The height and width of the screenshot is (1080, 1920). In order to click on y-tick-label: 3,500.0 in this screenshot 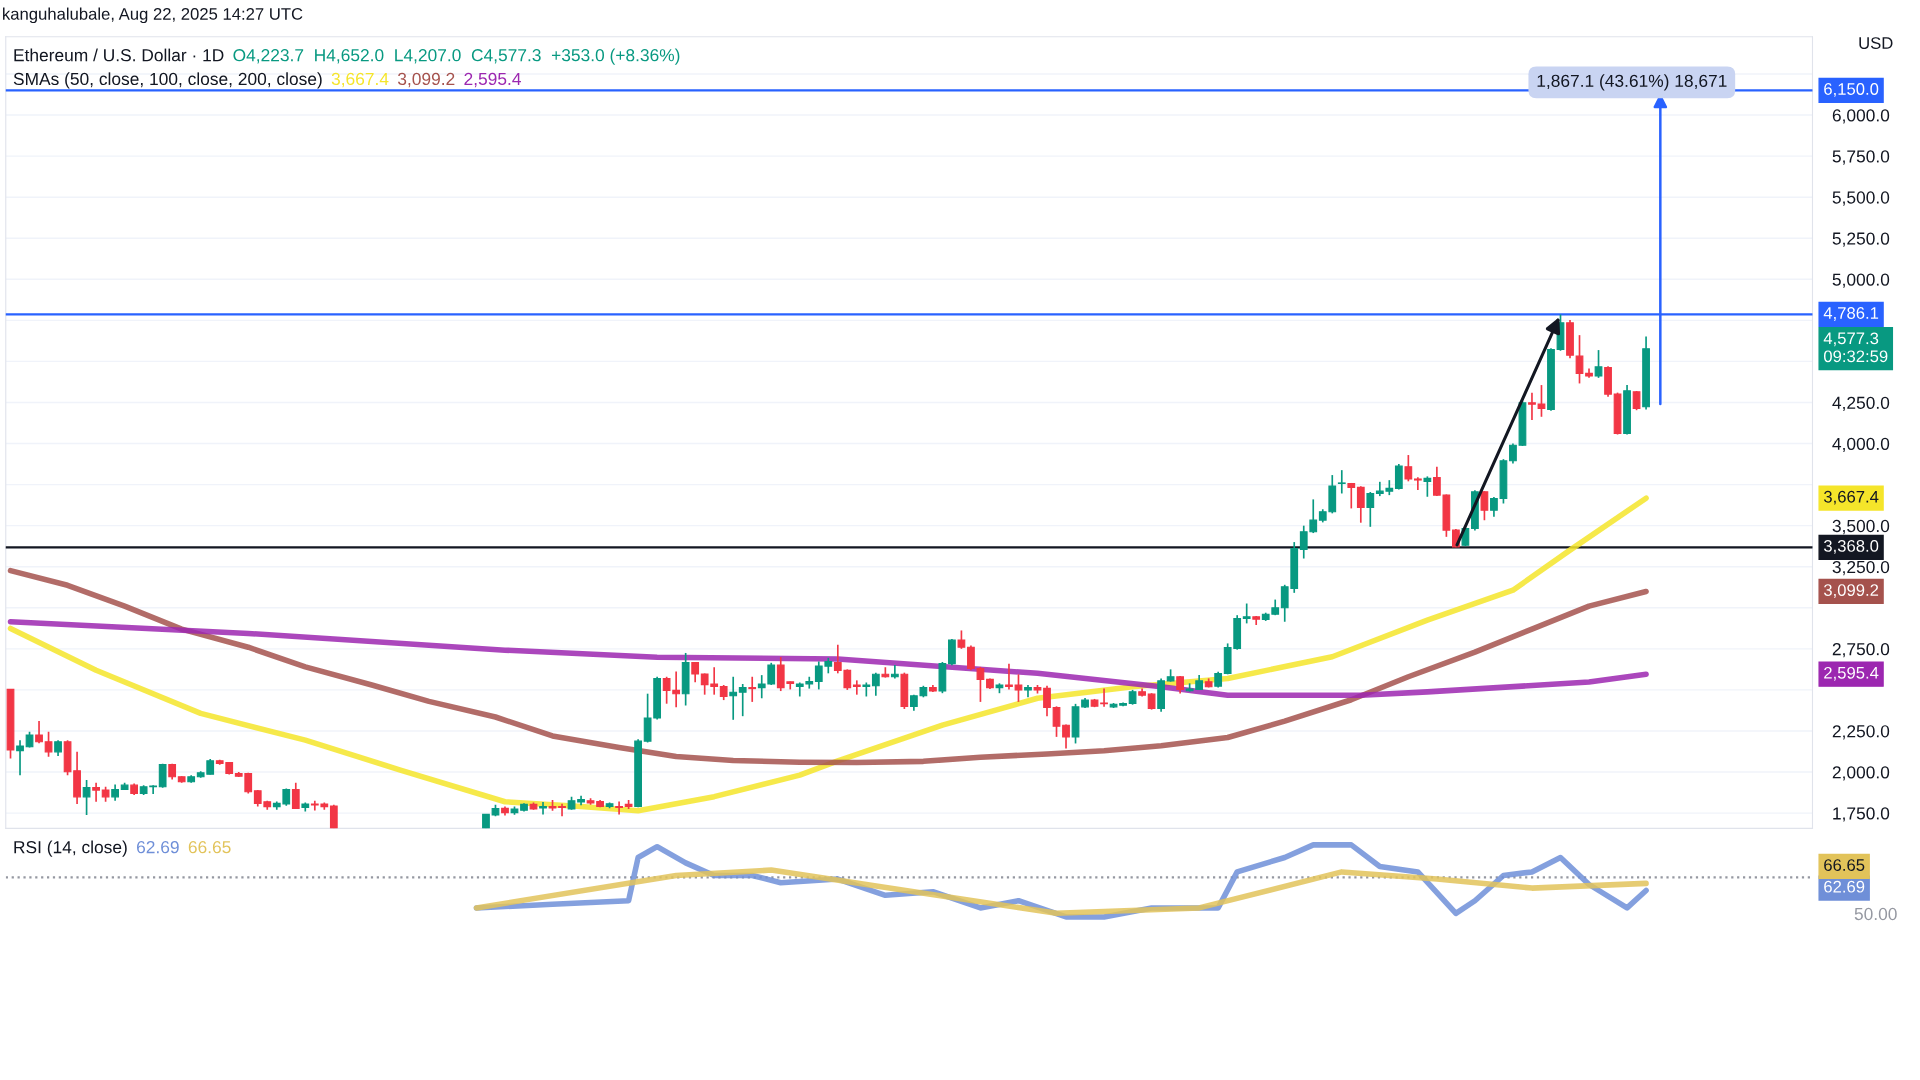, I will do `click(1861, 527)`.